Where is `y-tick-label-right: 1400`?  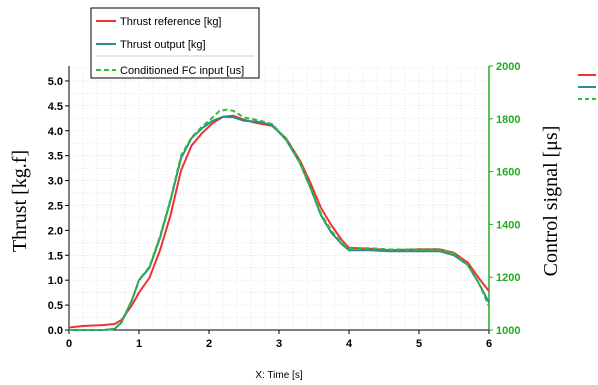
y-tick-label-right: 1400 is located at coordinates (508, 225).